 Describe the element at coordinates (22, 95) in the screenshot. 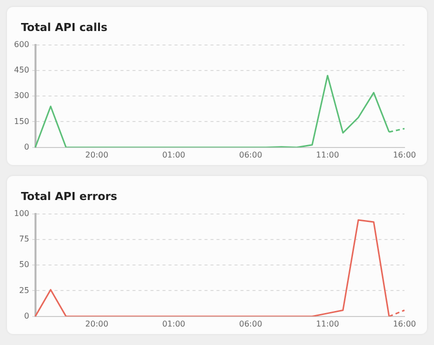

I see `y-tick-label: 300` at that location.